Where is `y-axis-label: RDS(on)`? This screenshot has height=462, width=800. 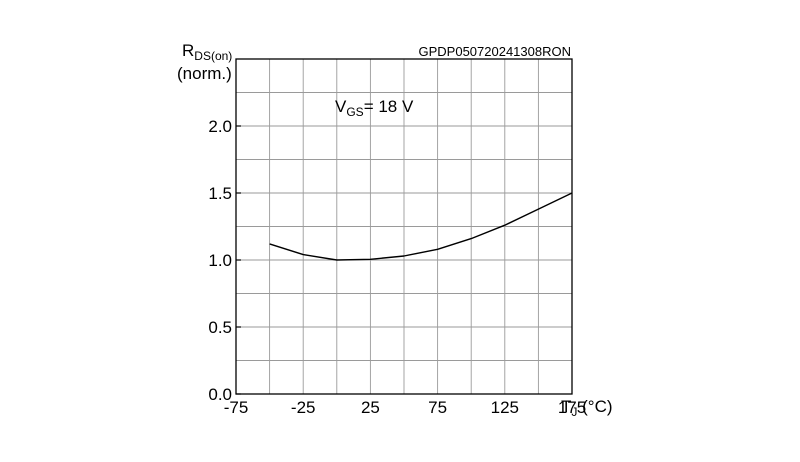
y-axis-label: RDS(on) is located at coordinates (207, 52).